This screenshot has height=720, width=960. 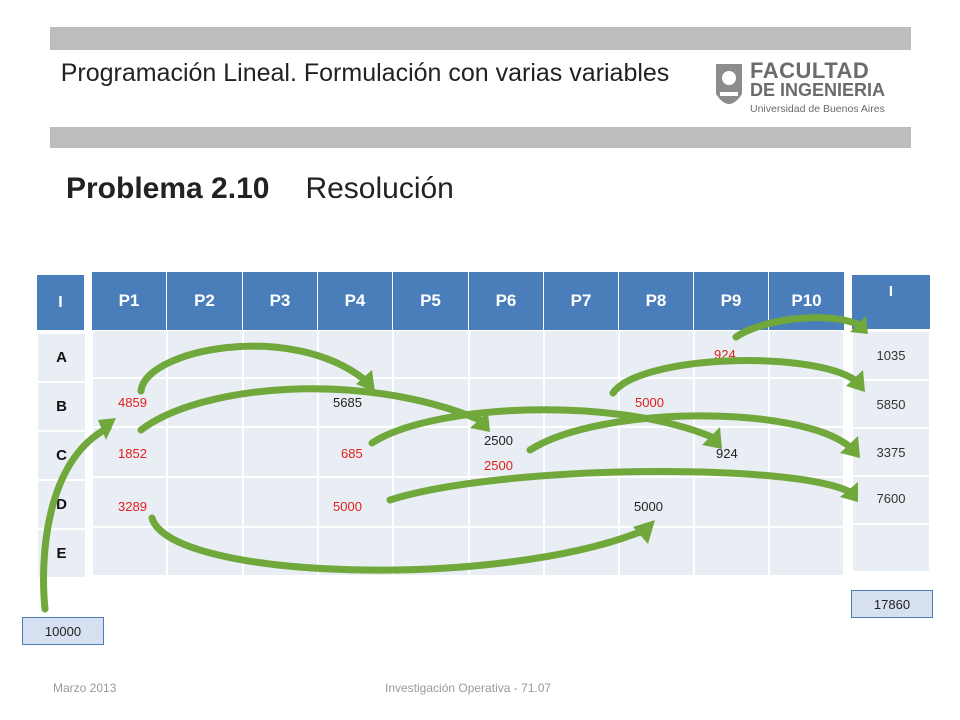 I want to click on grid-cell-c-p2, so click(x=205, y=452).